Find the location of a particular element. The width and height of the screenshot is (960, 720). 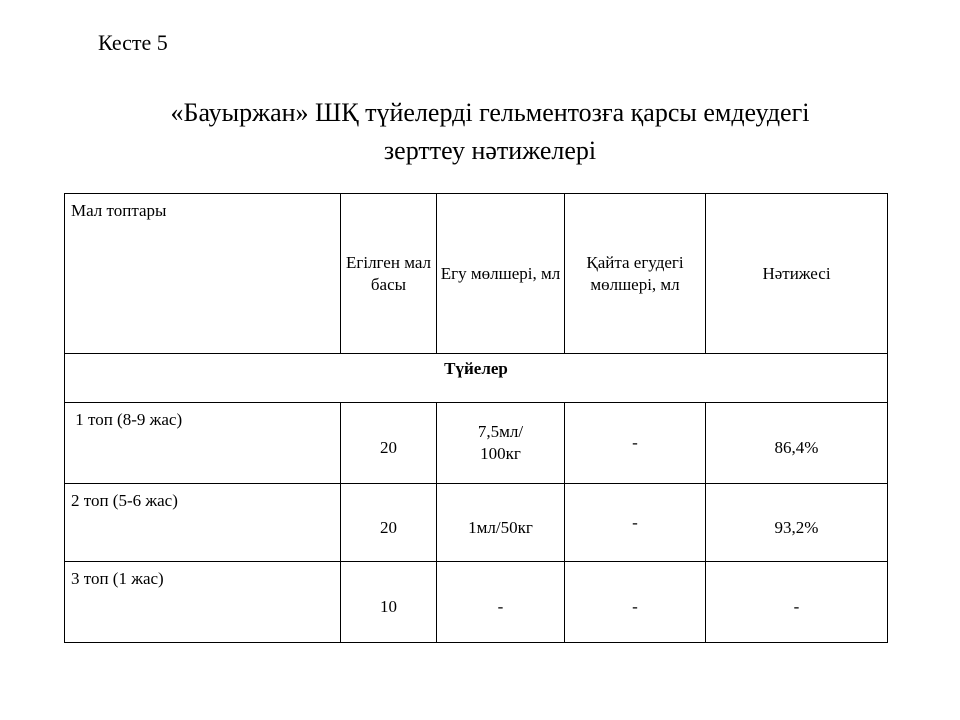

cell-dose: 1мл/50кг is located at coordinates (500, 522).